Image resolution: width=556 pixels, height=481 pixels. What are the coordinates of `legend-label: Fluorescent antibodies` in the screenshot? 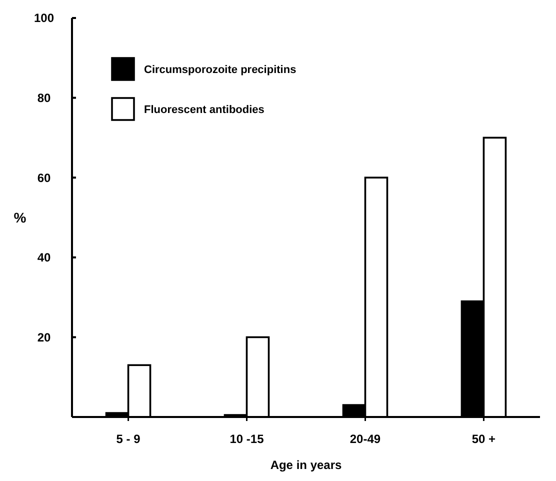 It's located at (204, 110).